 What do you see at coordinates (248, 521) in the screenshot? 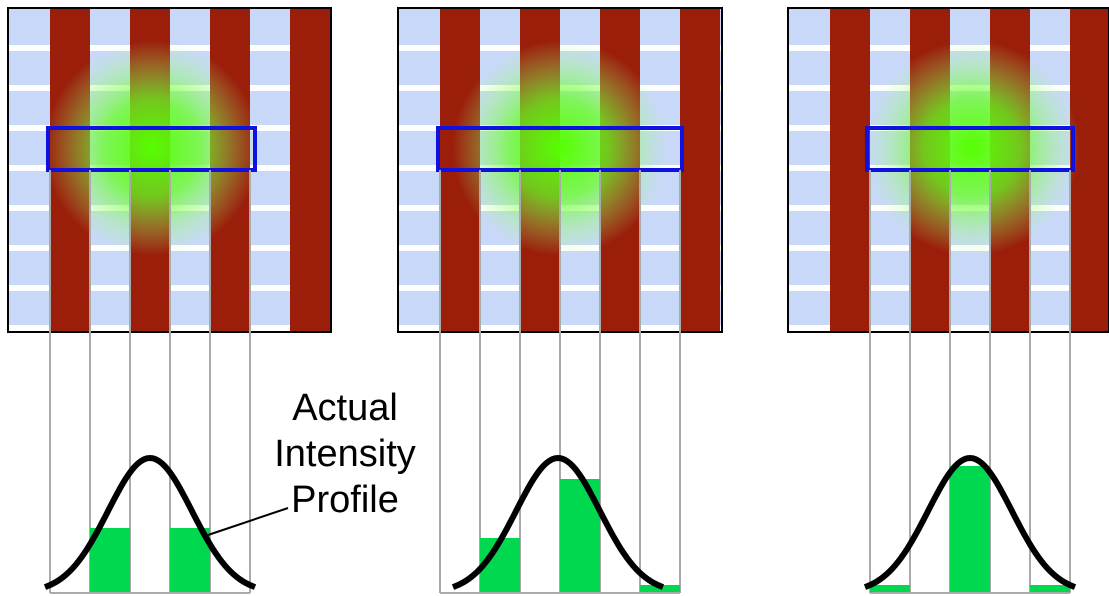
I see `leader-line` at bounding box center [248, 521].